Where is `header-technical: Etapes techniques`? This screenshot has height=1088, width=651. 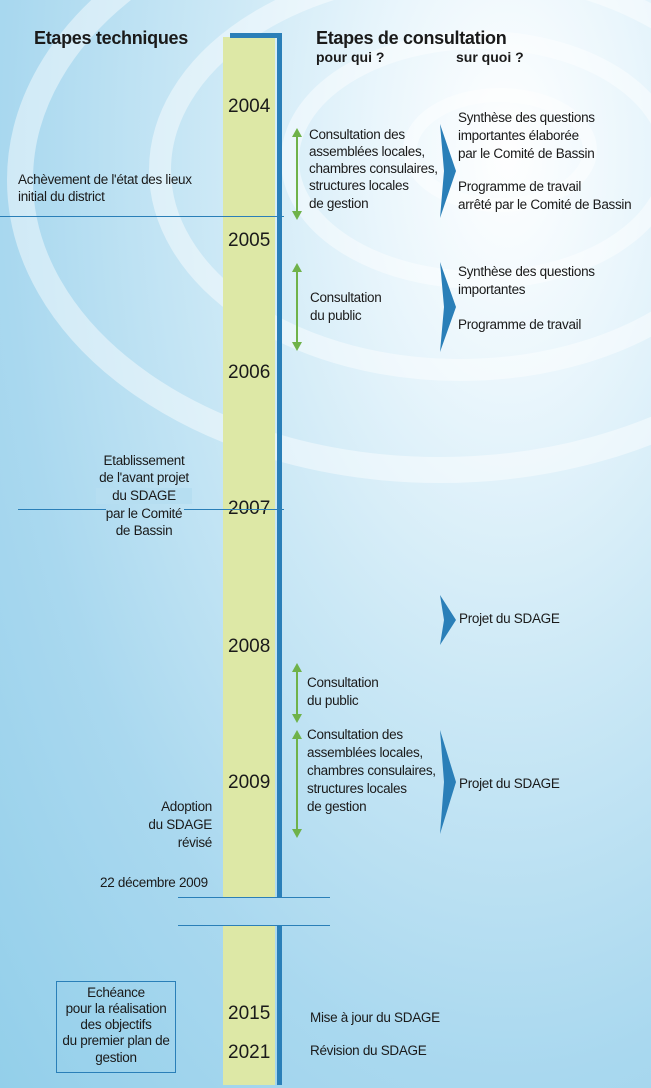
header-technical: Etapes techniques is located at coordinates (111, 38).